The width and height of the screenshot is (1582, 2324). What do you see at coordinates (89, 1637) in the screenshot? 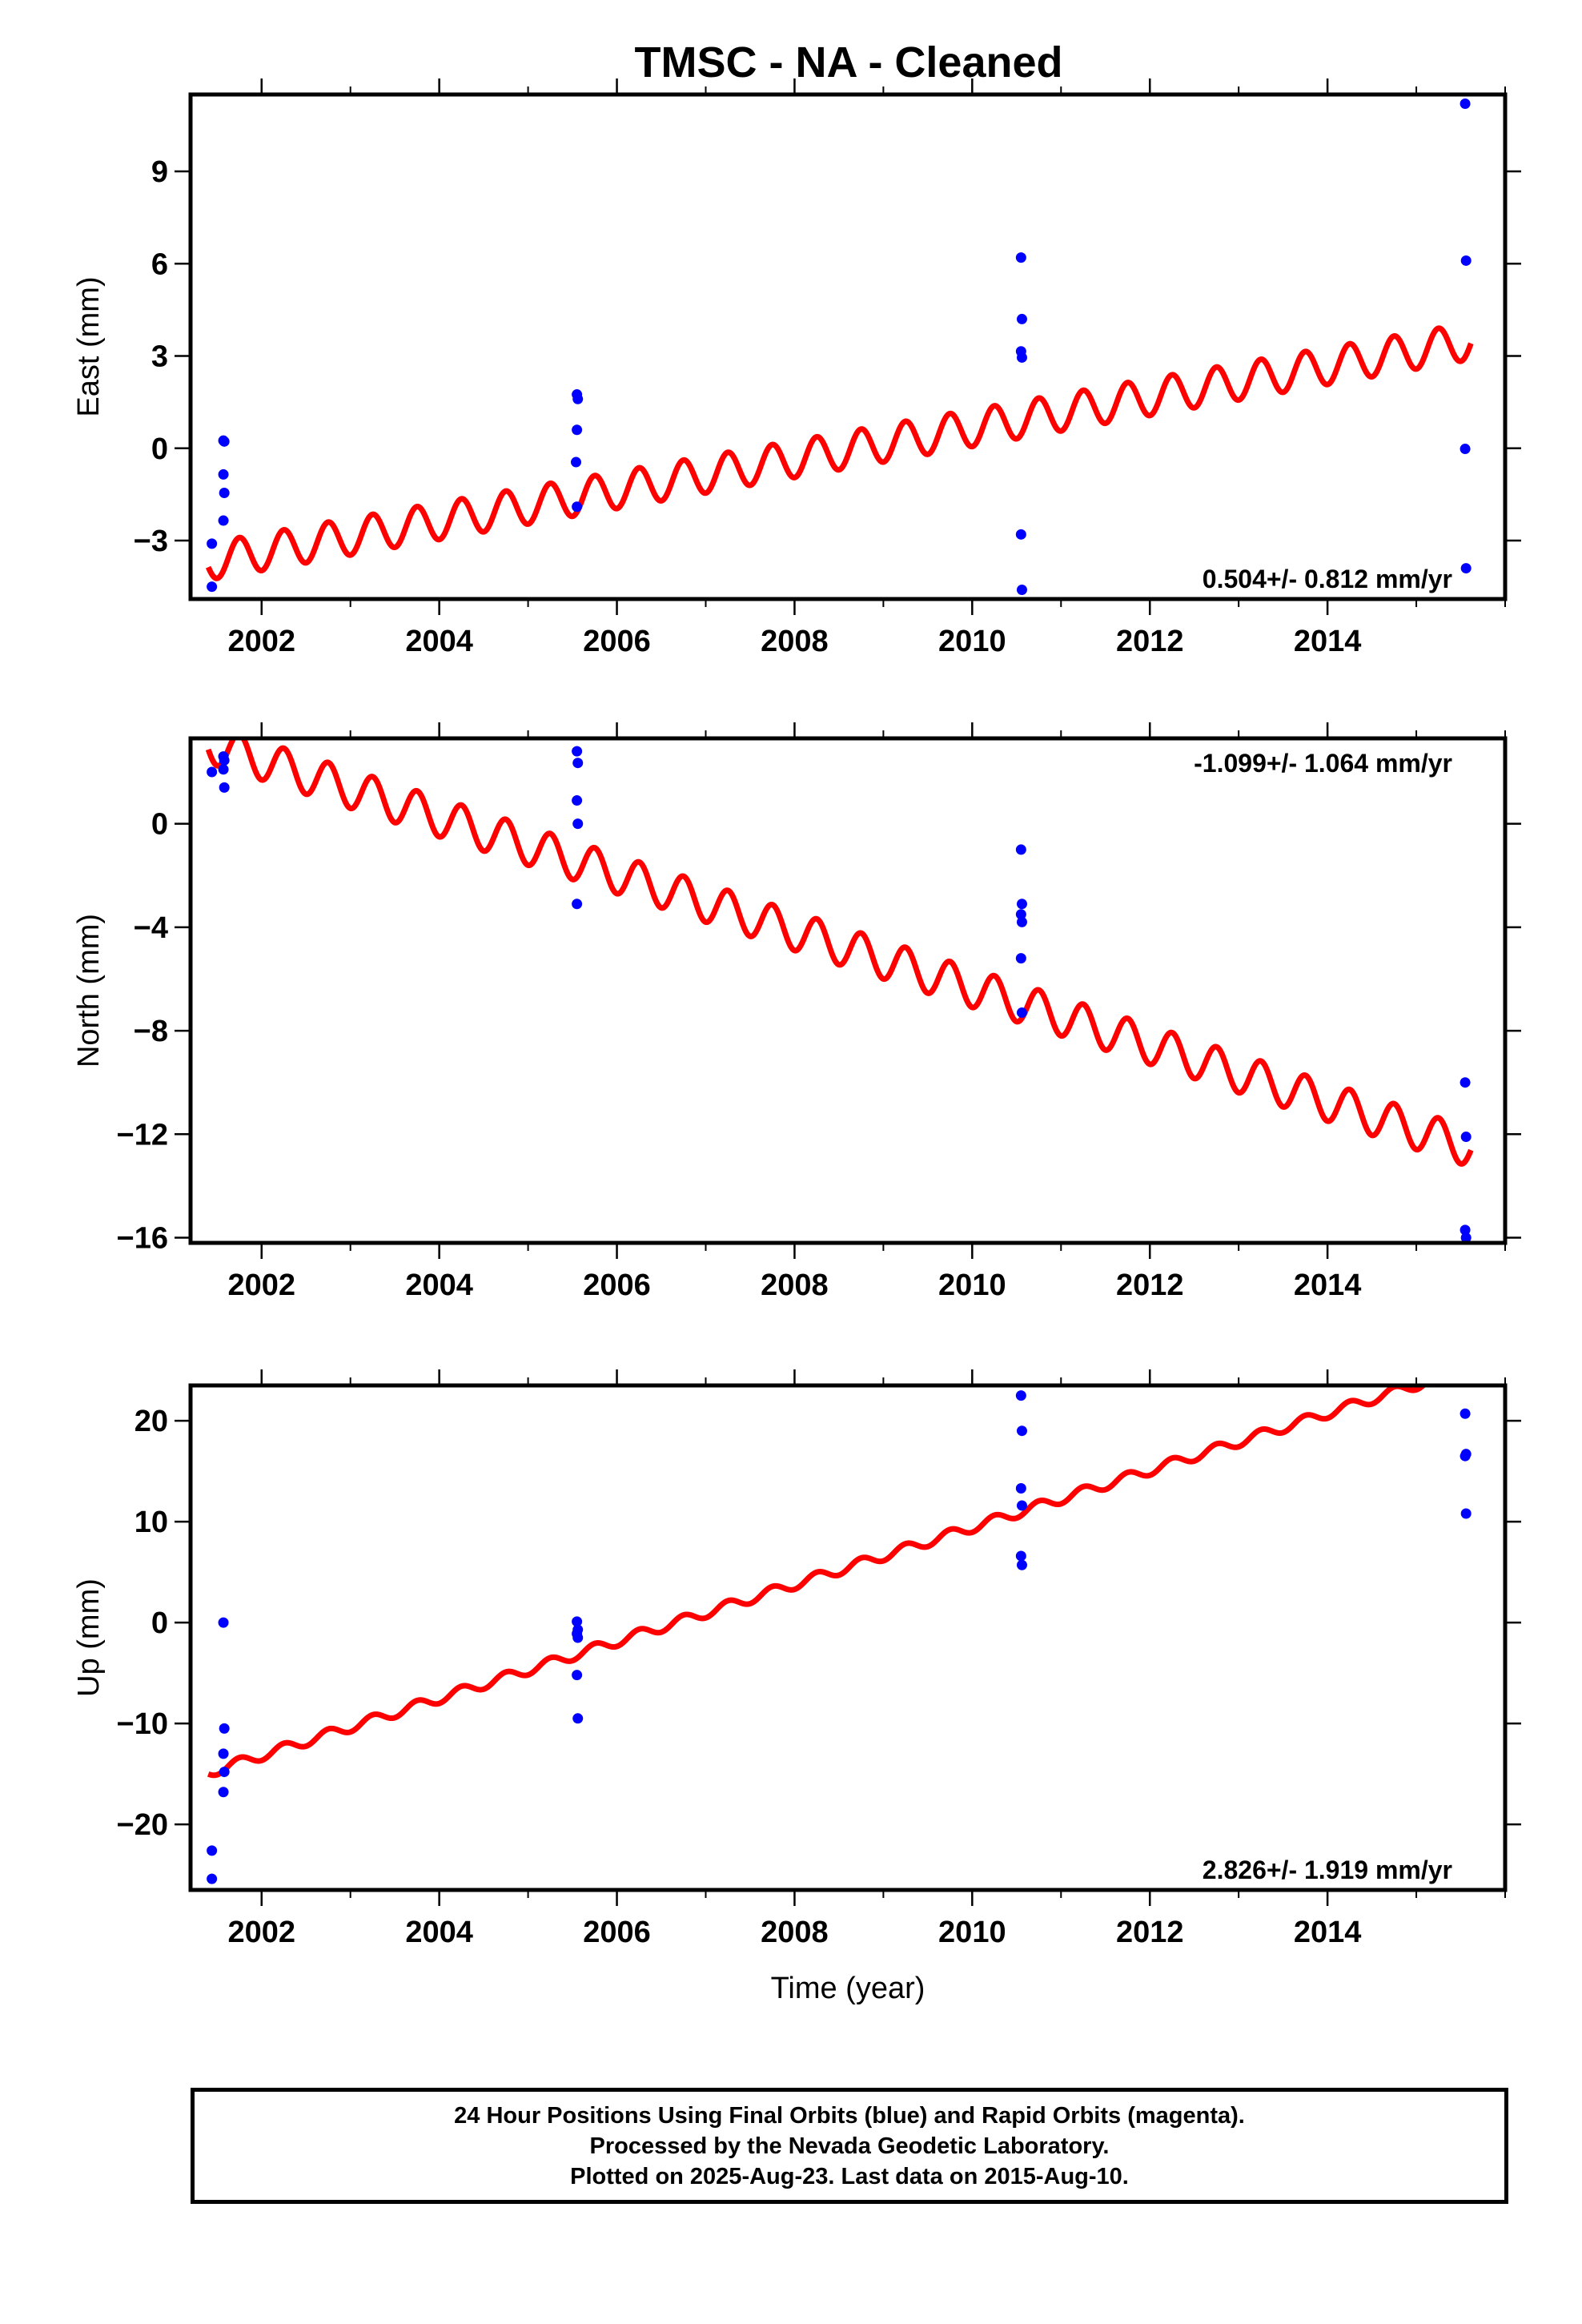
I see `y-axis-label: Up (mm)` at bounding box center [89, 1637].